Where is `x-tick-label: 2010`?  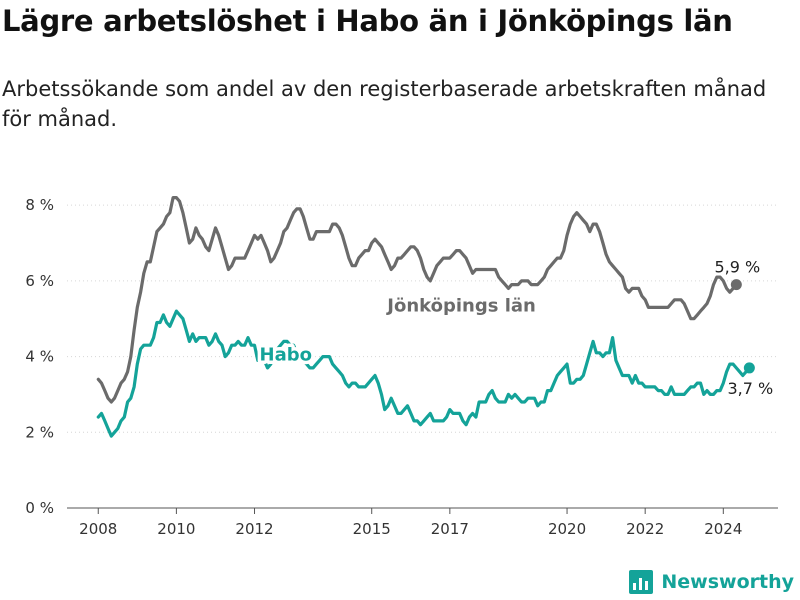 x-tick-label: 2010 is located at coordinates (176, 529).